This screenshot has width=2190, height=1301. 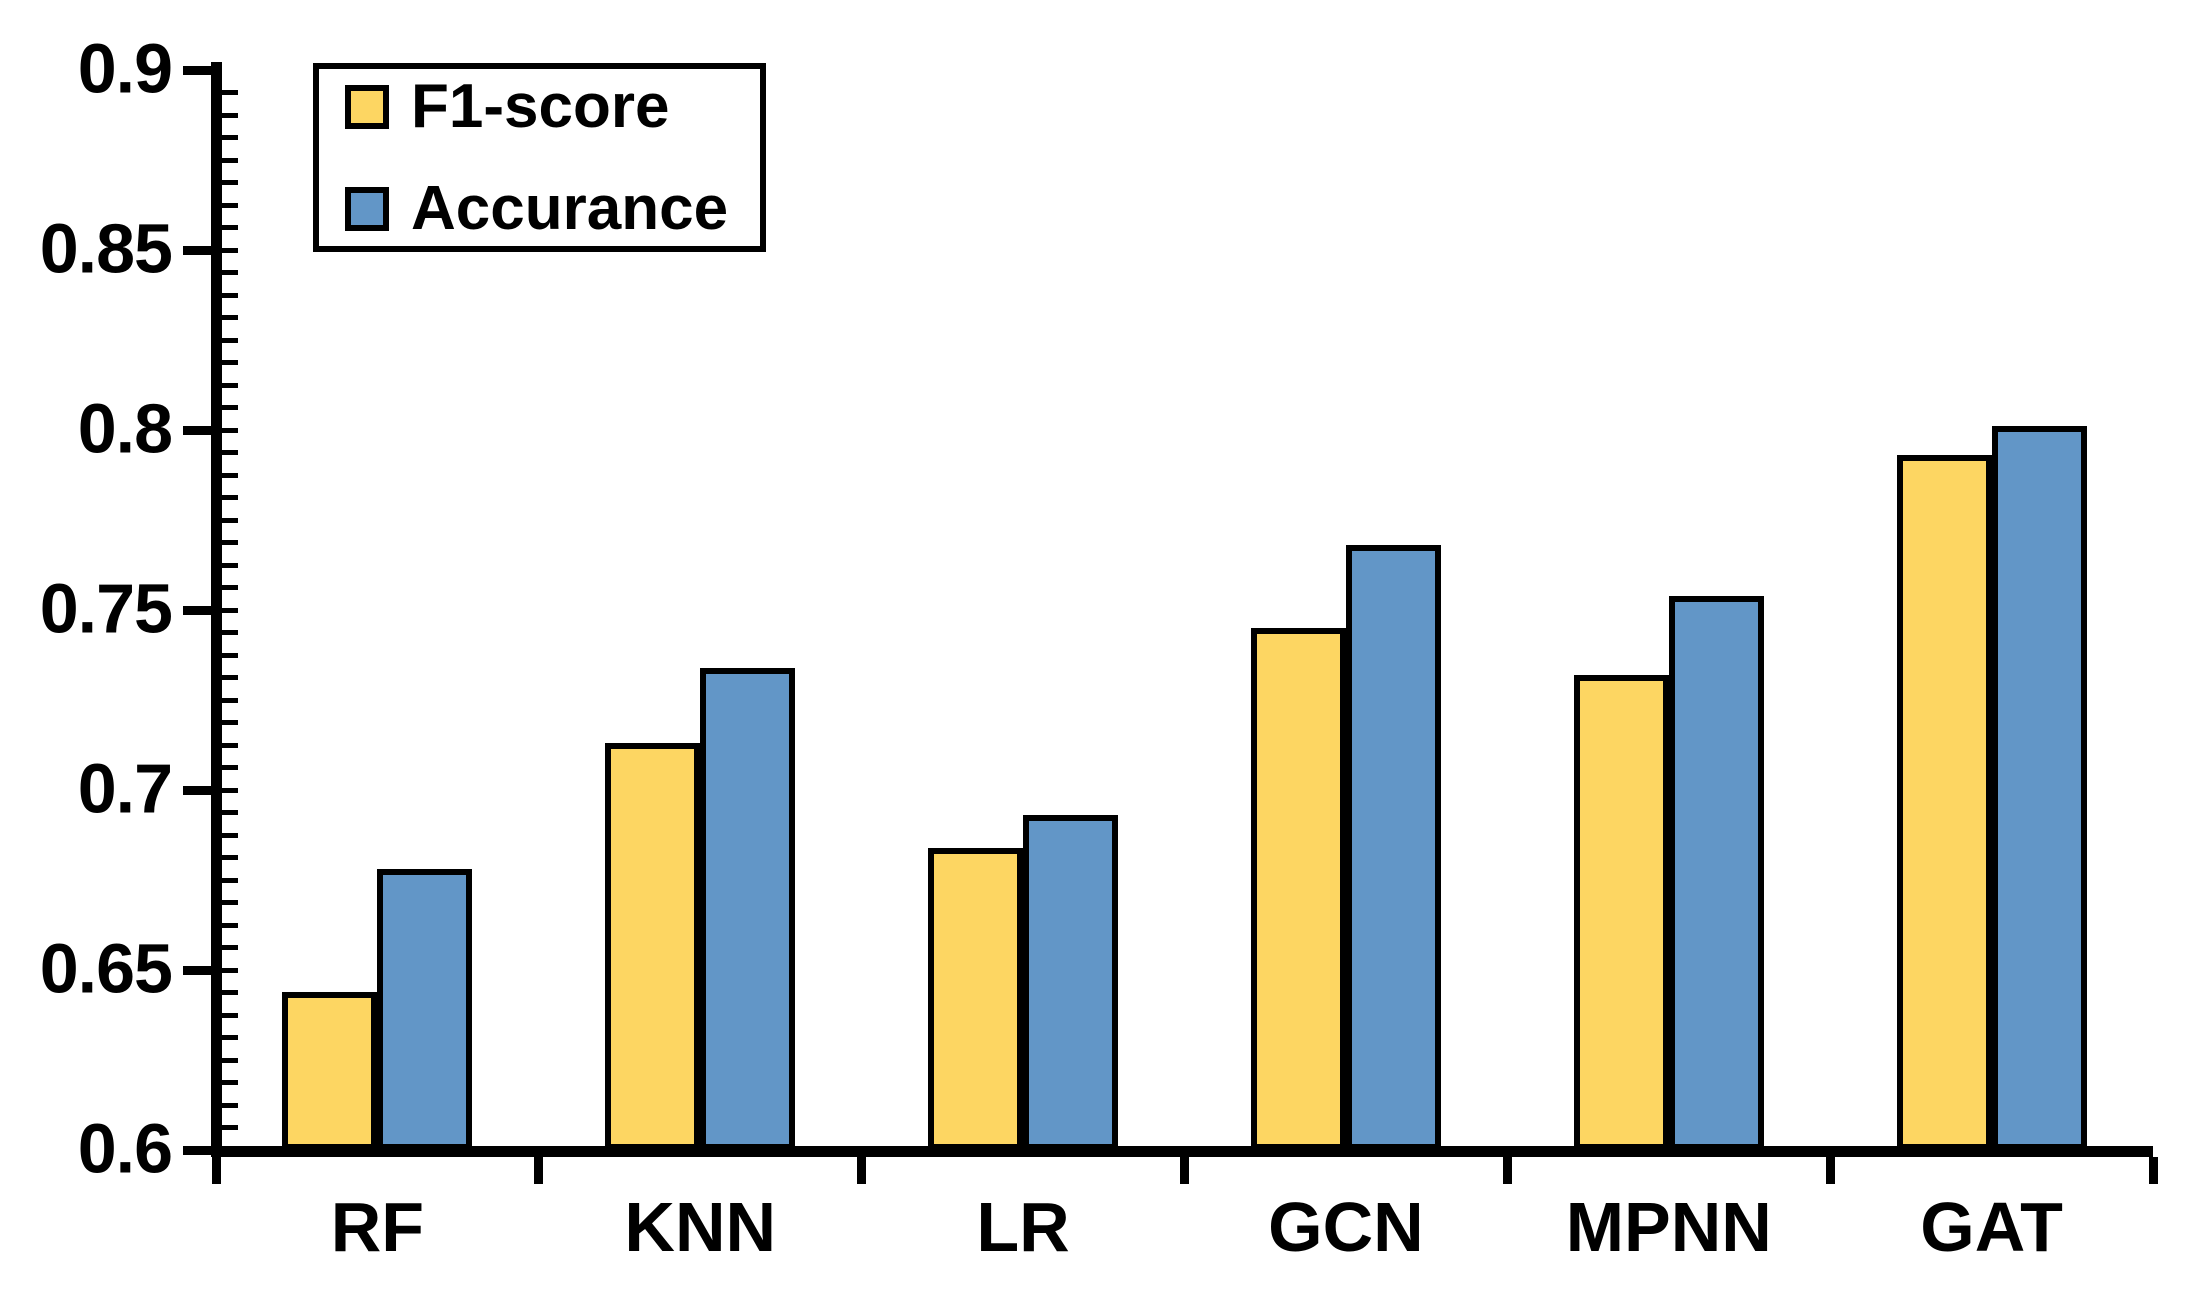 What do you see at coordinates (106, 968) in the screenshot?
I see `y-tick-label: 0.65` at bounding box center [106, 968].